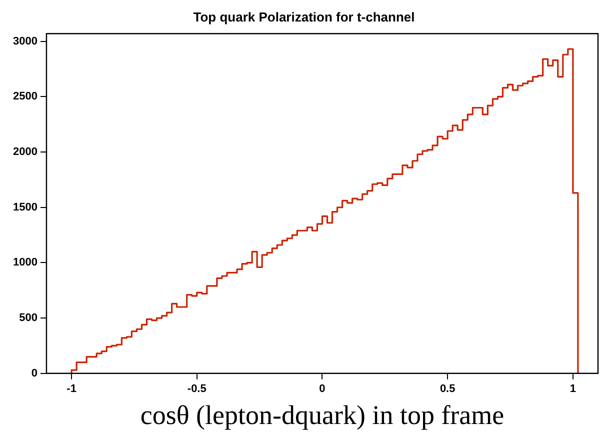 The height and width of the screenshot is (437, 610). What do you see at coordinates (573, 389) in the screenshot?
I see `x-tick-label: 1` at bounding box center [573, 389].